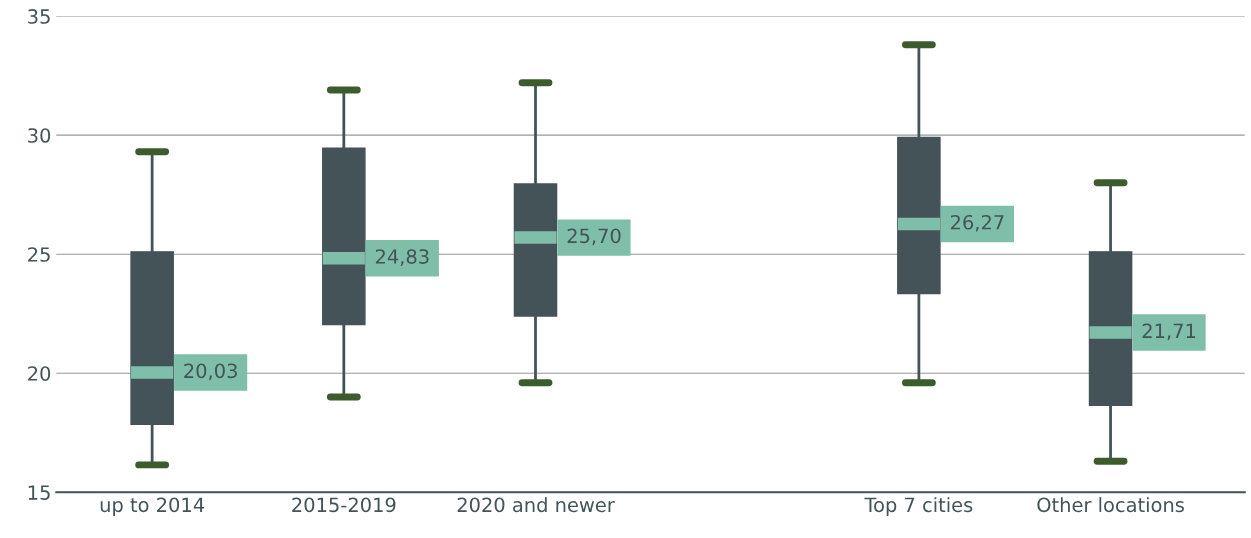 The image size is (1251, 538). What do you see at coordinates (39, 16) in the screenshot?
I see `y-tick-label: 35` at bounding box center [39, 16].